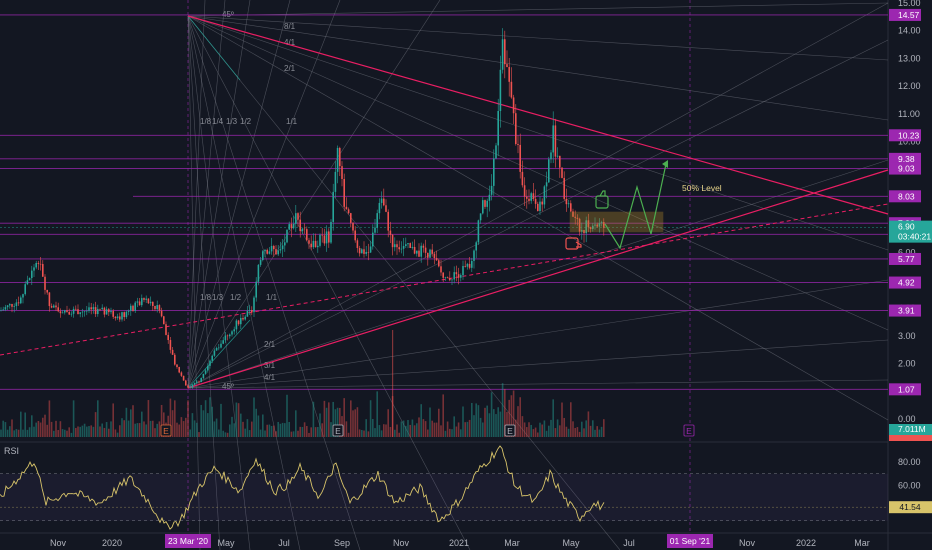 This screenshot has width=932, height=550. What do you see at coordinates (602, 202) in the screenshot?
I see `thumbs-up-shape` at bounding box center [602, 202].